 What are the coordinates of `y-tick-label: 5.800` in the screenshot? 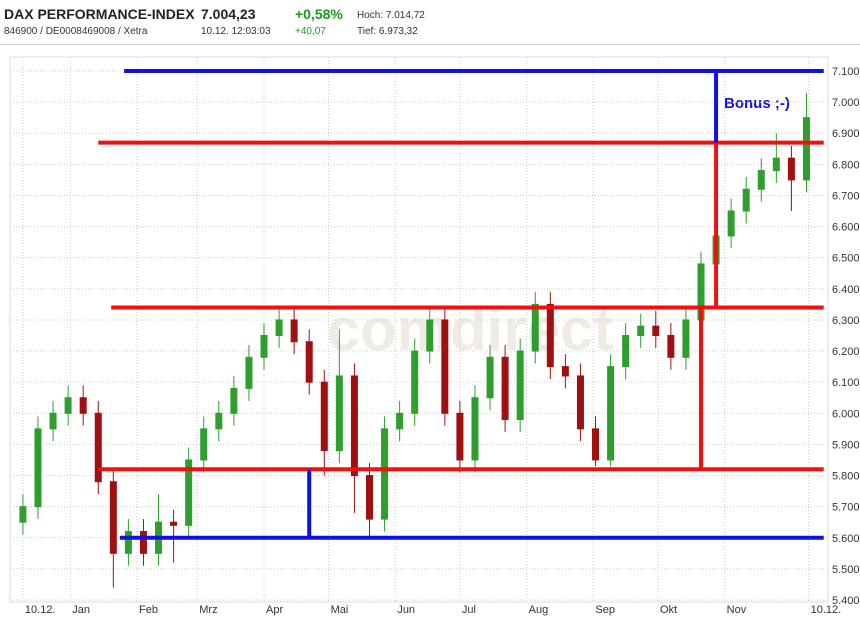 It's located at (846, 477).